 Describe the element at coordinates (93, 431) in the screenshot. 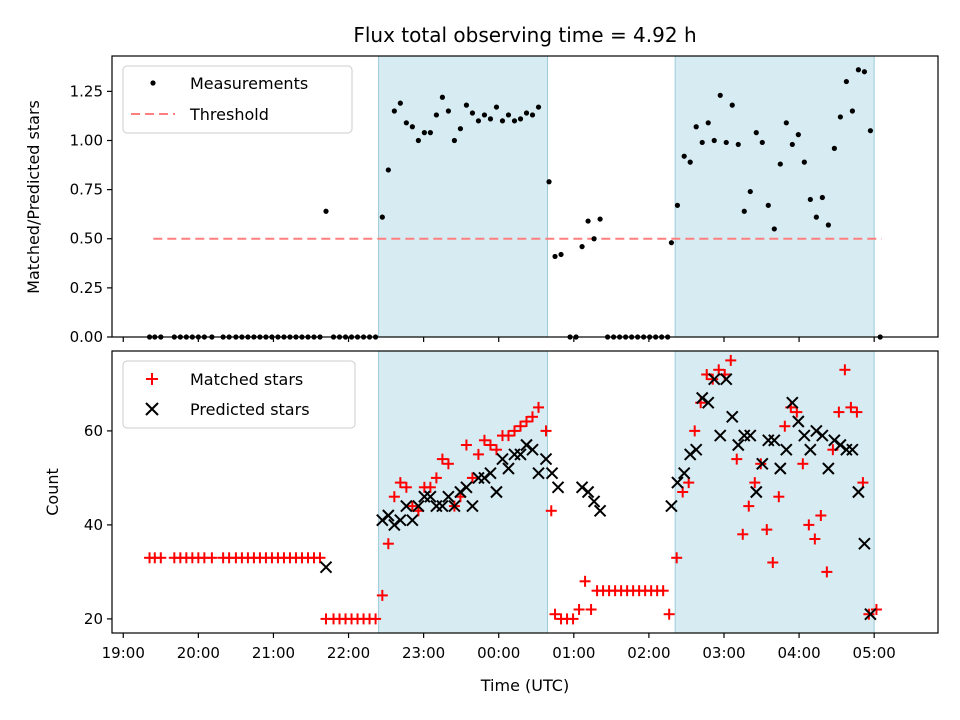

I see `bottom-ytick-label-2: 60` at that location.